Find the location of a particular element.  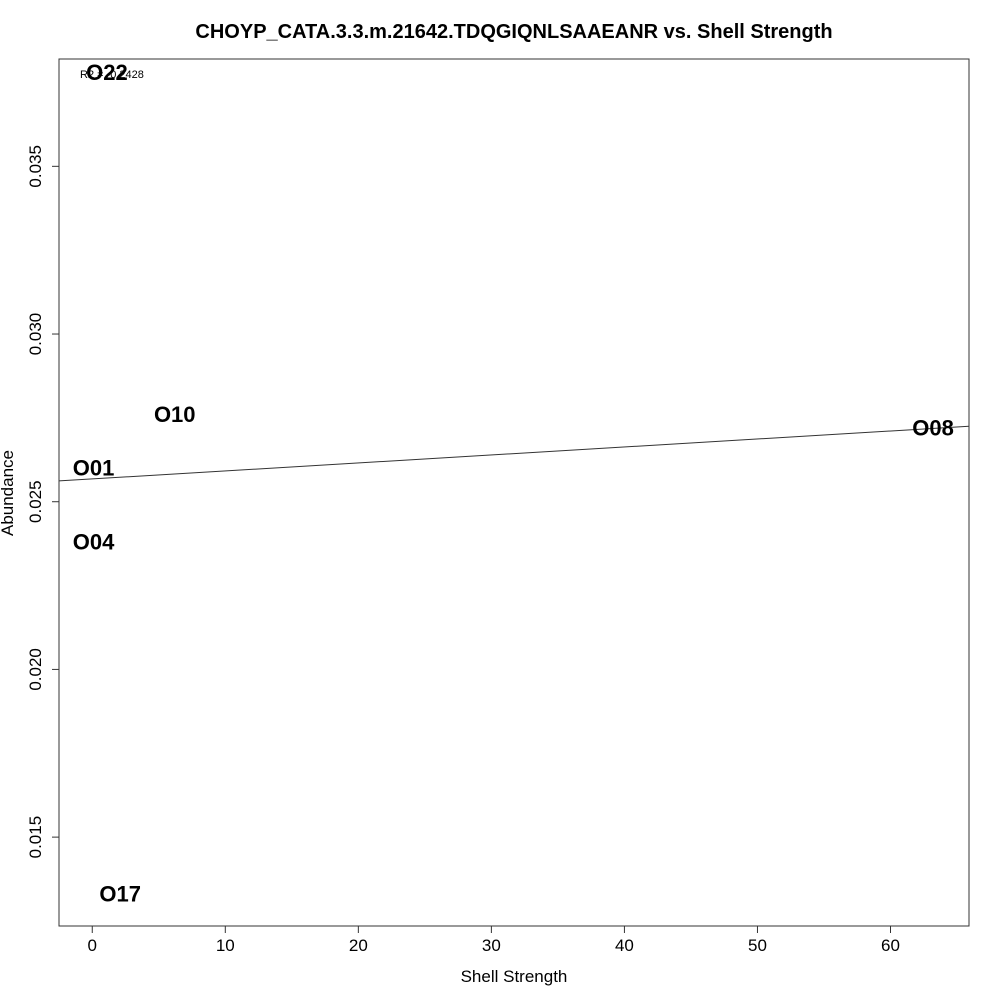

regression-line-group is located at coordinates (514, 453).